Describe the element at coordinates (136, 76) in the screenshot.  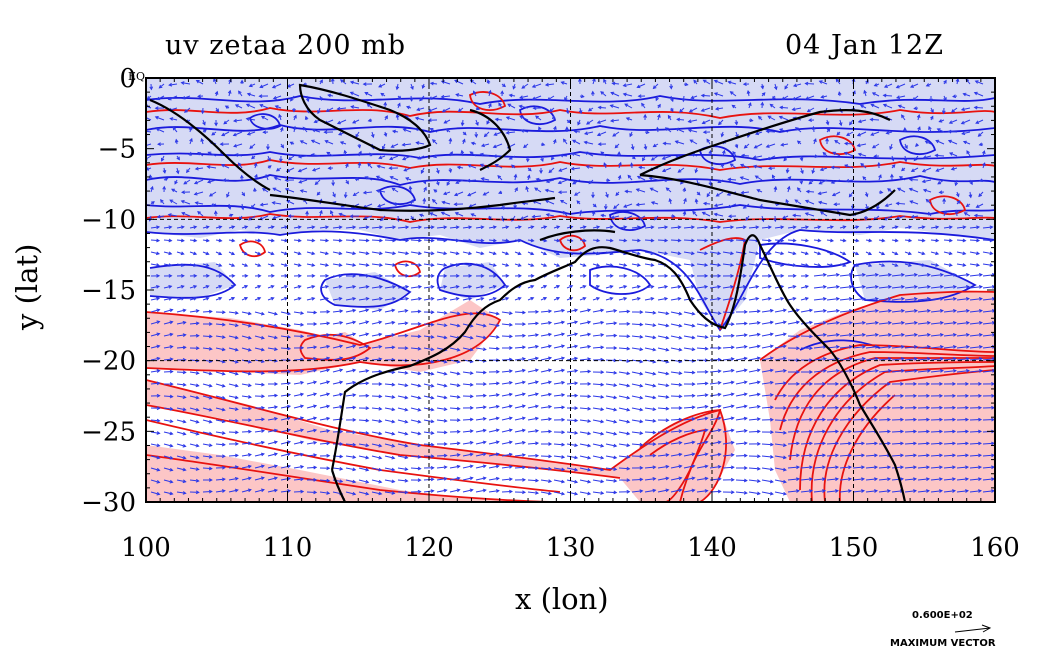
I see `eq-label: EQ` at that location.